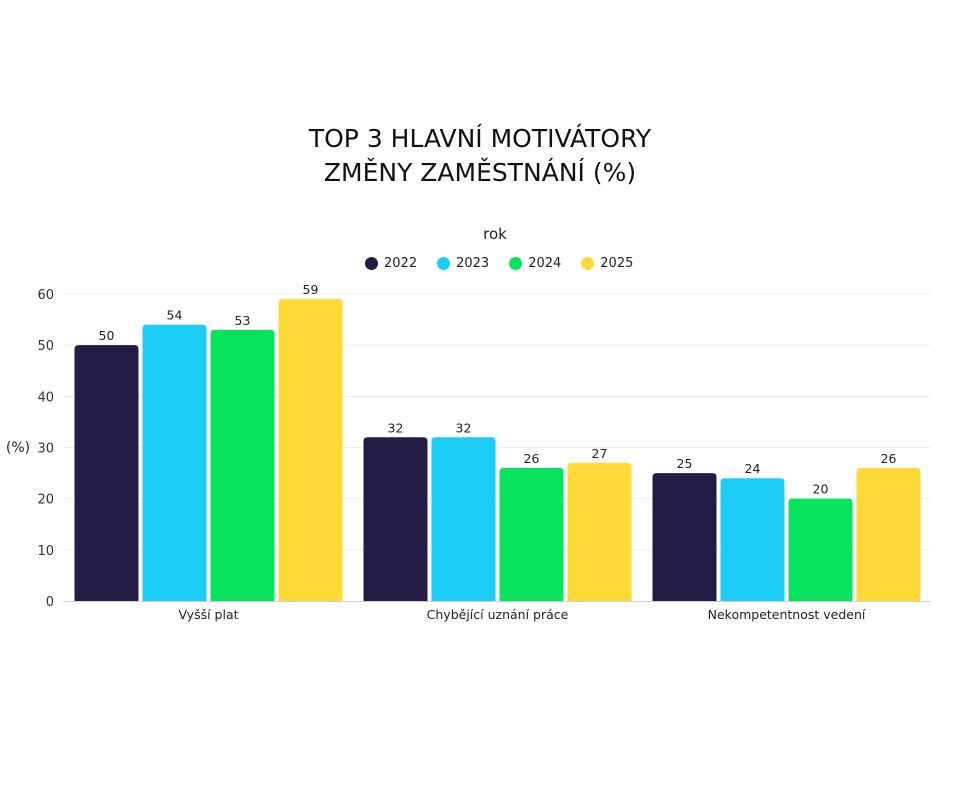 This screenshot has height=800, width=960. Describe the element at coordinates (495, 234) in the screenshot. I see `legend-title: rok` at that location.